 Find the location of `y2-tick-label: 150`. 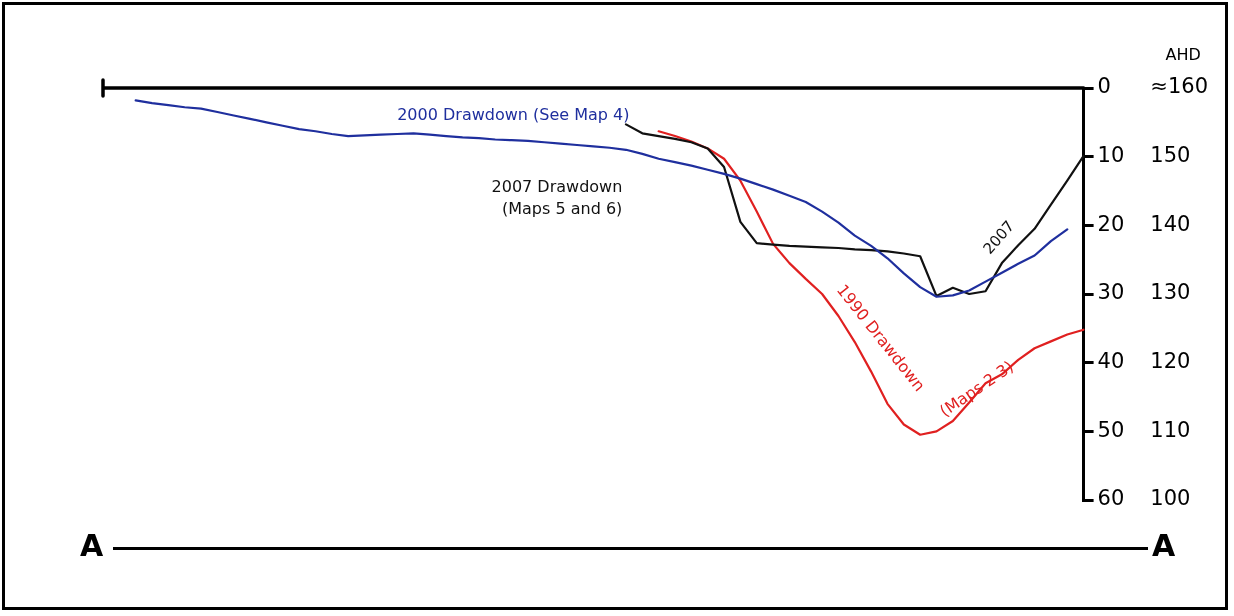

y2-tick-label: 150 is located at coordinates (1170, 155).